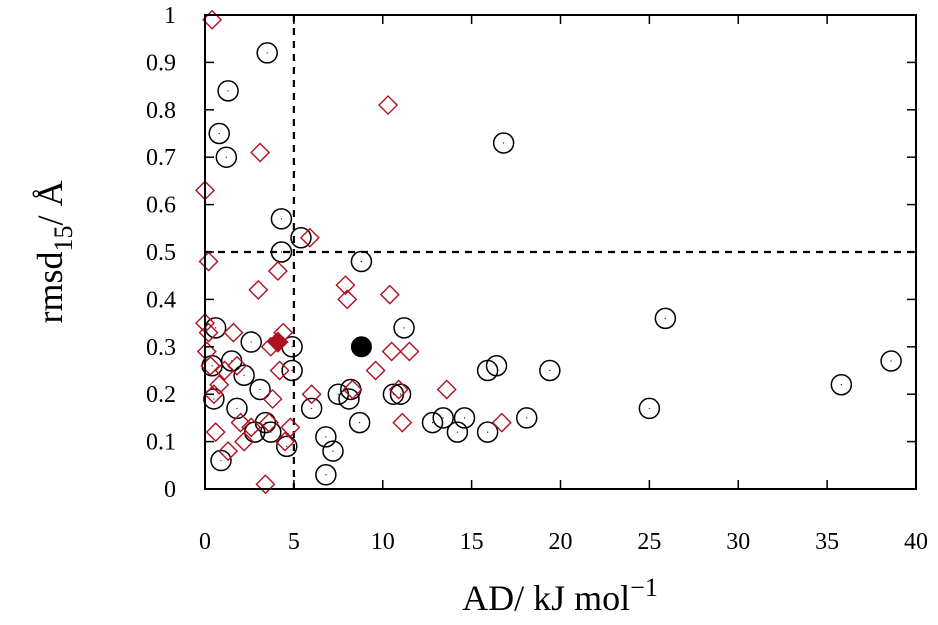 The height and width of the screenshot is (625, 938). Describe the element at coordinates (50, 288) in the screenshot. I see `y-axis-title-main: rmsd` at that location.